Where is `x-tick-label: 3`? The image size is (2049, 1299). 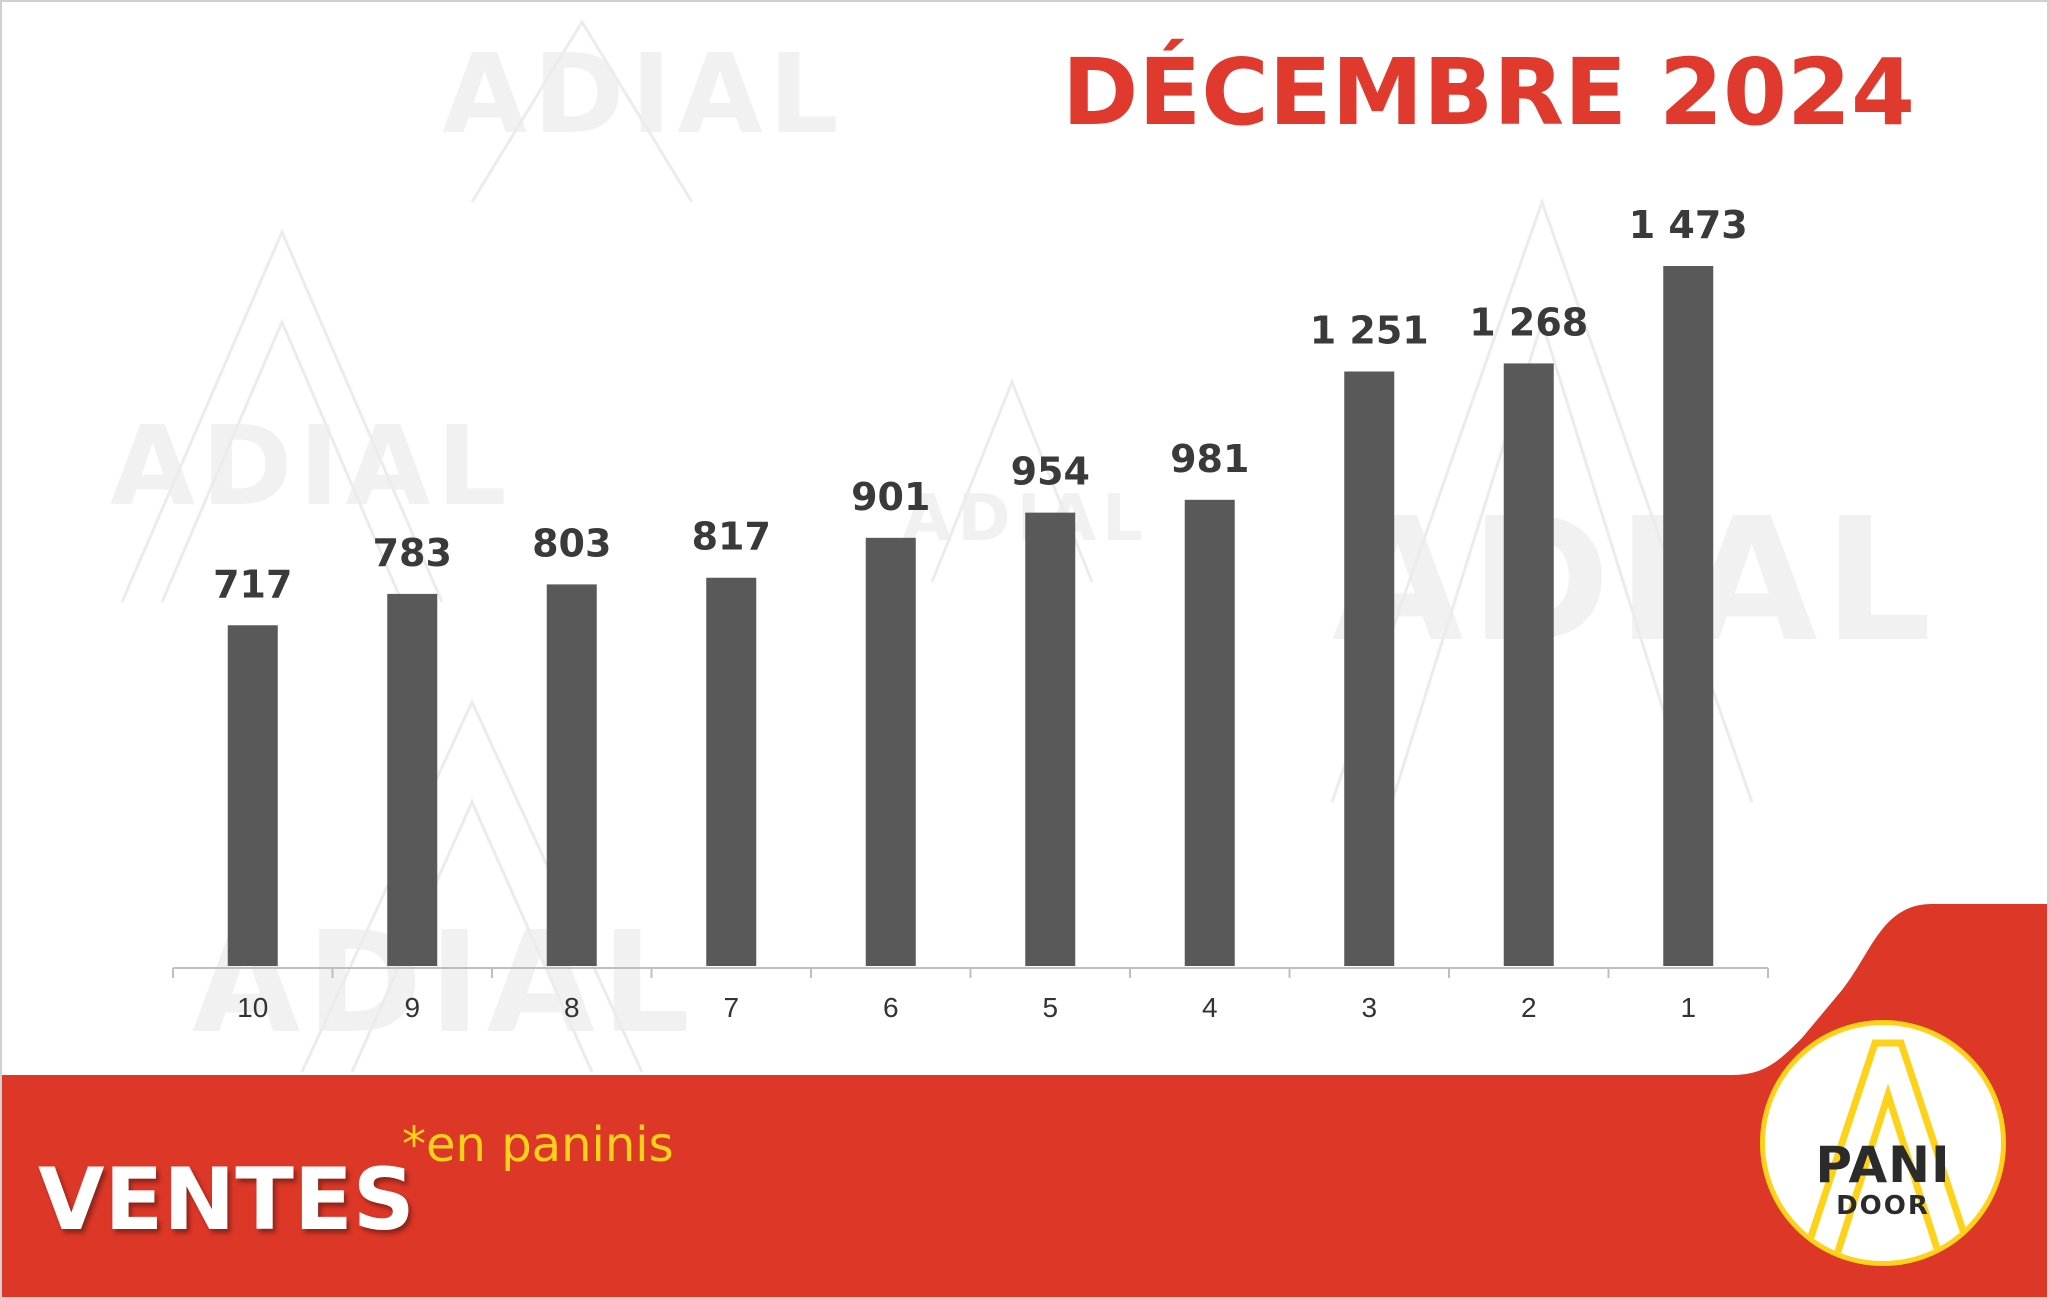 x-tick-label: 3 is located at coordinates (1369, 1007).